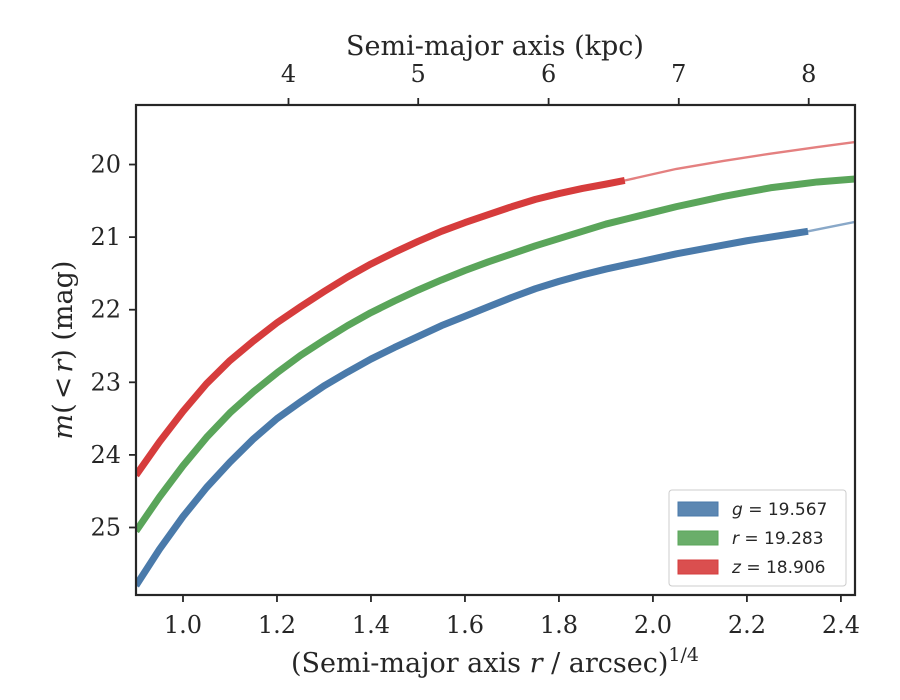  Describe the element at coordinates (736, 539) in the screenshot. I see `legend-label-var: r` at that location.